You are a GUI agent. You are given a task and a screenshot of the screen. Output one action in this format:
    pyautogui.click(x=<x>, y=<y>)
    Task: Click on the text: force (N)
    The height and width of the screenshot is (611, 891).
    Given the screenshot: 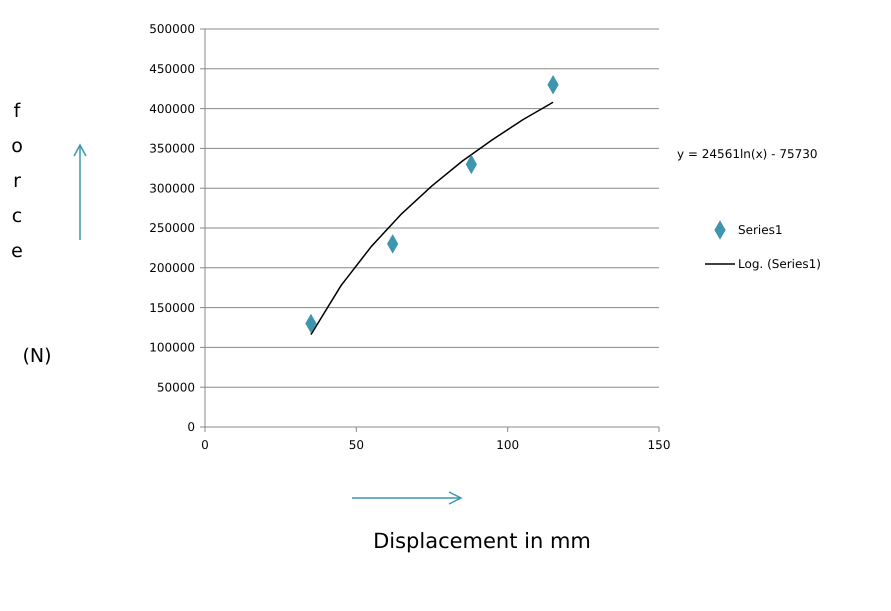 What is the action you would take?
    pyautogui.click(x=29, y=233)
    